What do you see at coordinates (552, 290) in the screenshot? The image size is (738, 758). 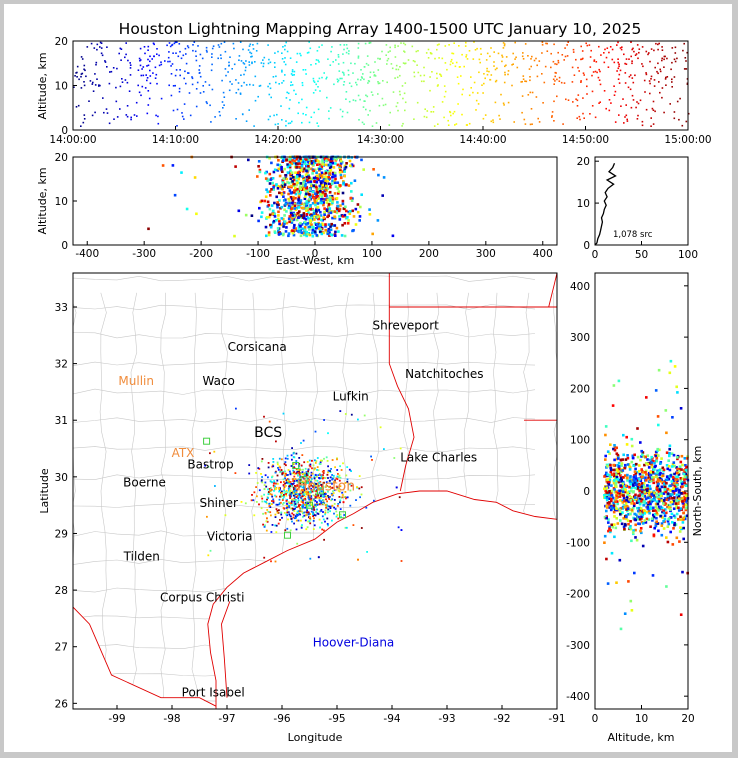 I see `mississippi-river` at bounding box center [552, 290].